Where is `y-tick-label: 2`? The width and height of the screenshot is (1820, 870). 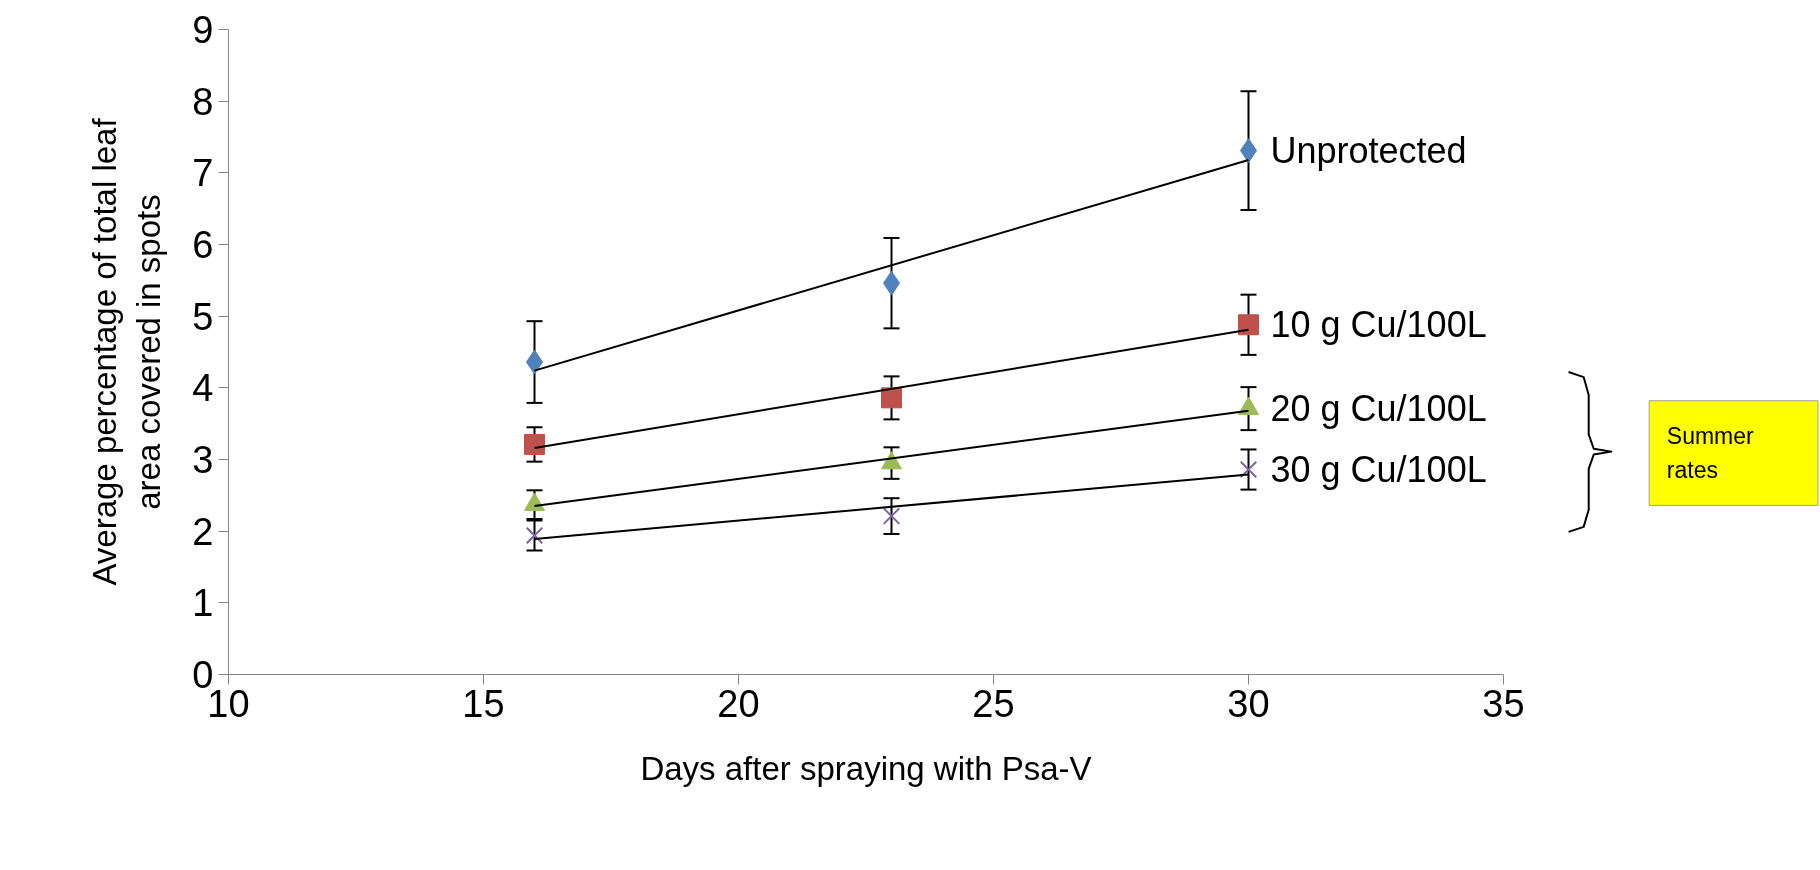
y-tick-label: 2 is located at coordinates (203, 531).